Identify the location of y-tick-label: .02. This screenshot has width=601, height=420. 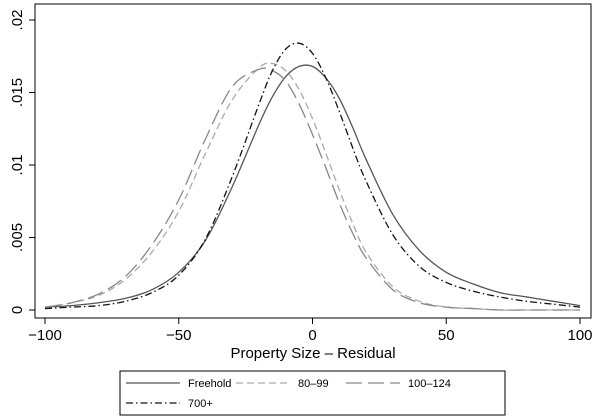
(17, 20).